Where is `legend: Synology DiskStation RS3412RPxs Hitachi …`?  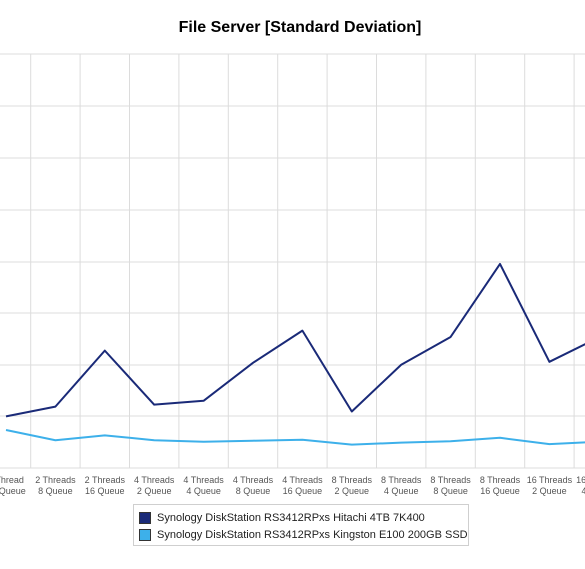 legend: Synology DiskStation RS3412RPxs Hitachi … is located at coordinates (301, 525).